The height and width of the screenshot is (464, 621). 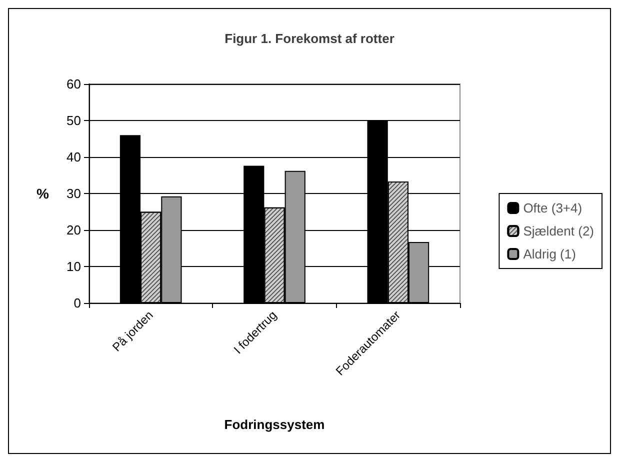 I want to click on y-tick-label: 50, so click(x=73, y=120).